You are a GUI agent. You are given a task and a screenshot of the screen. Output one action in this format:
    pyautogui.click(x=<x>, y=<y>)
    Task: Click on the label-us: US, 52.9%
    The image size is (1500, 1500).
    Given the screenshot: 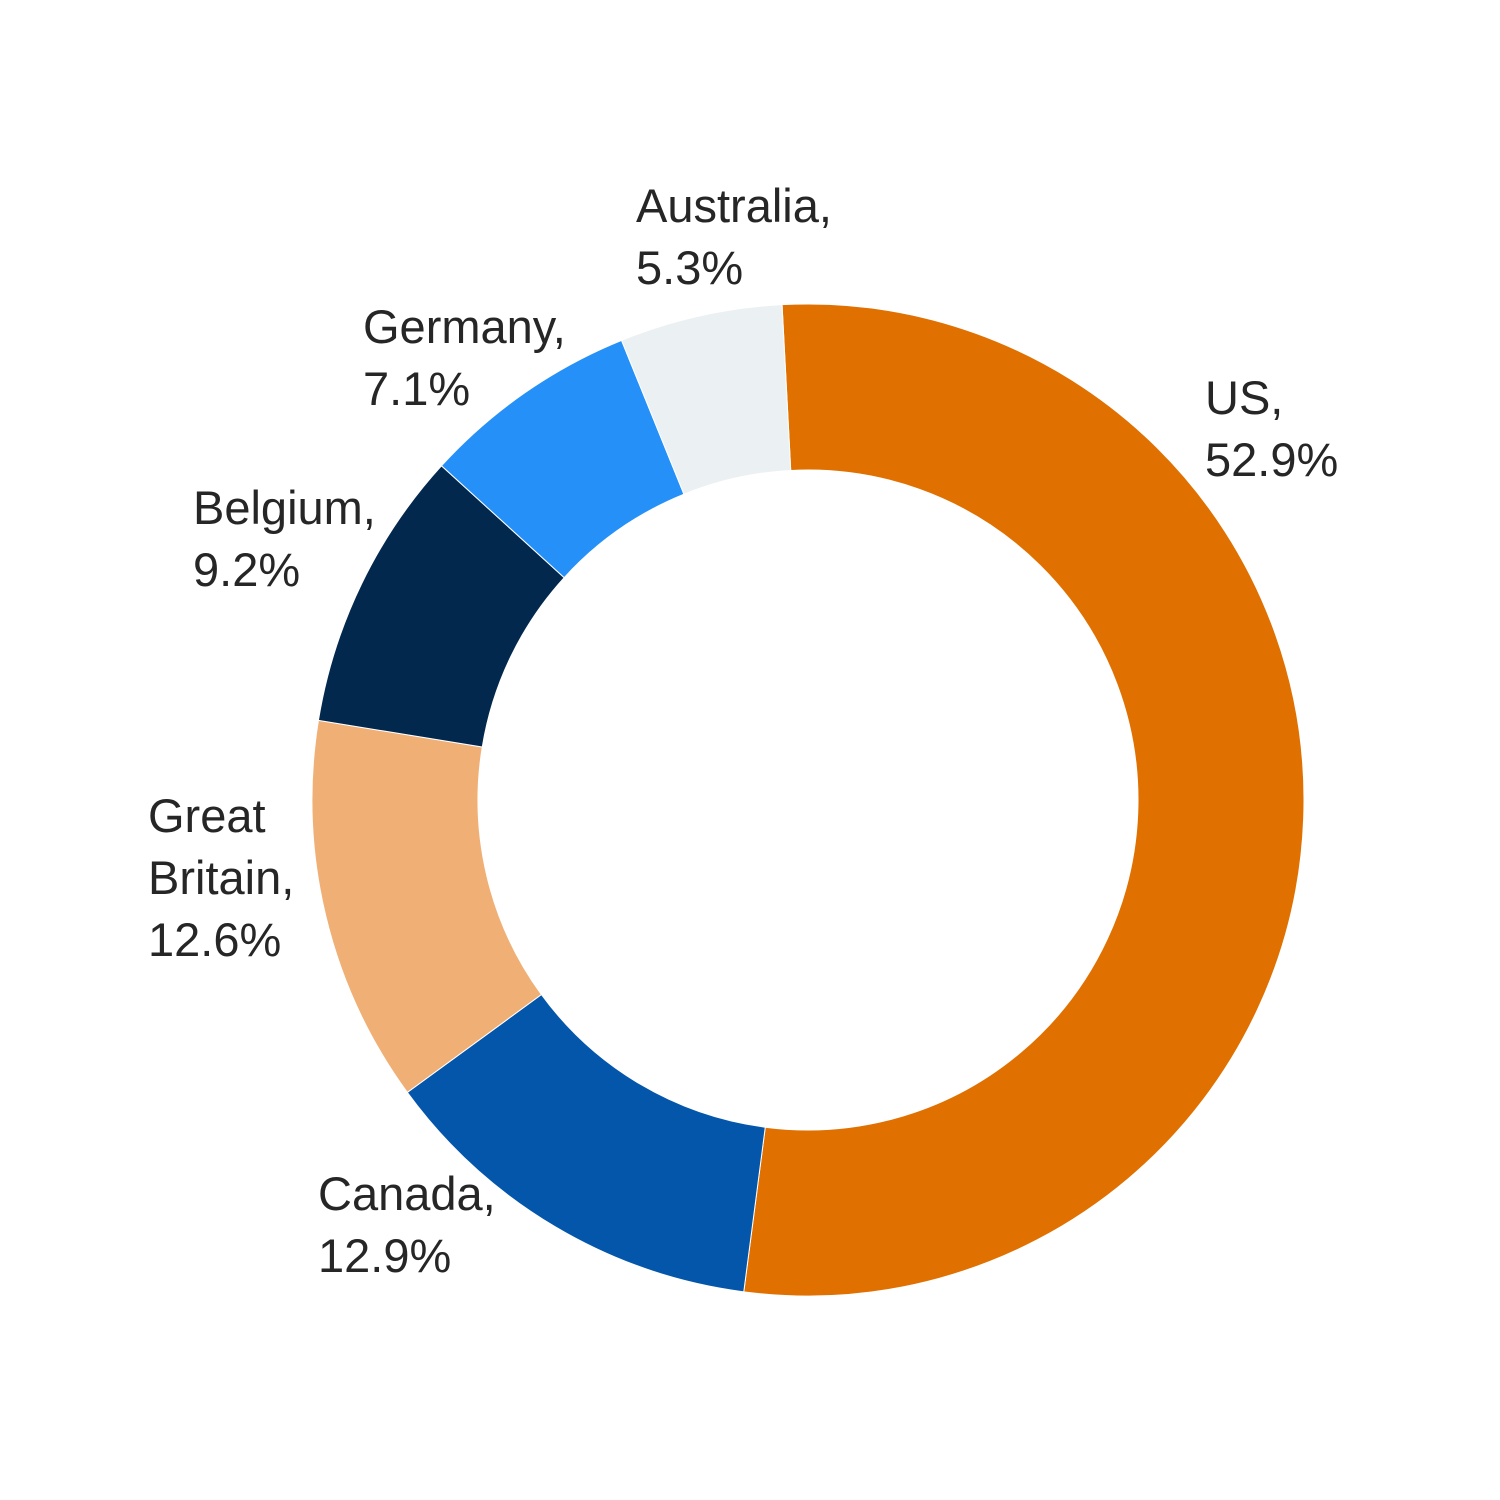 What is the action you would take?
    pyautogui.click(x=1271, y=428)
    